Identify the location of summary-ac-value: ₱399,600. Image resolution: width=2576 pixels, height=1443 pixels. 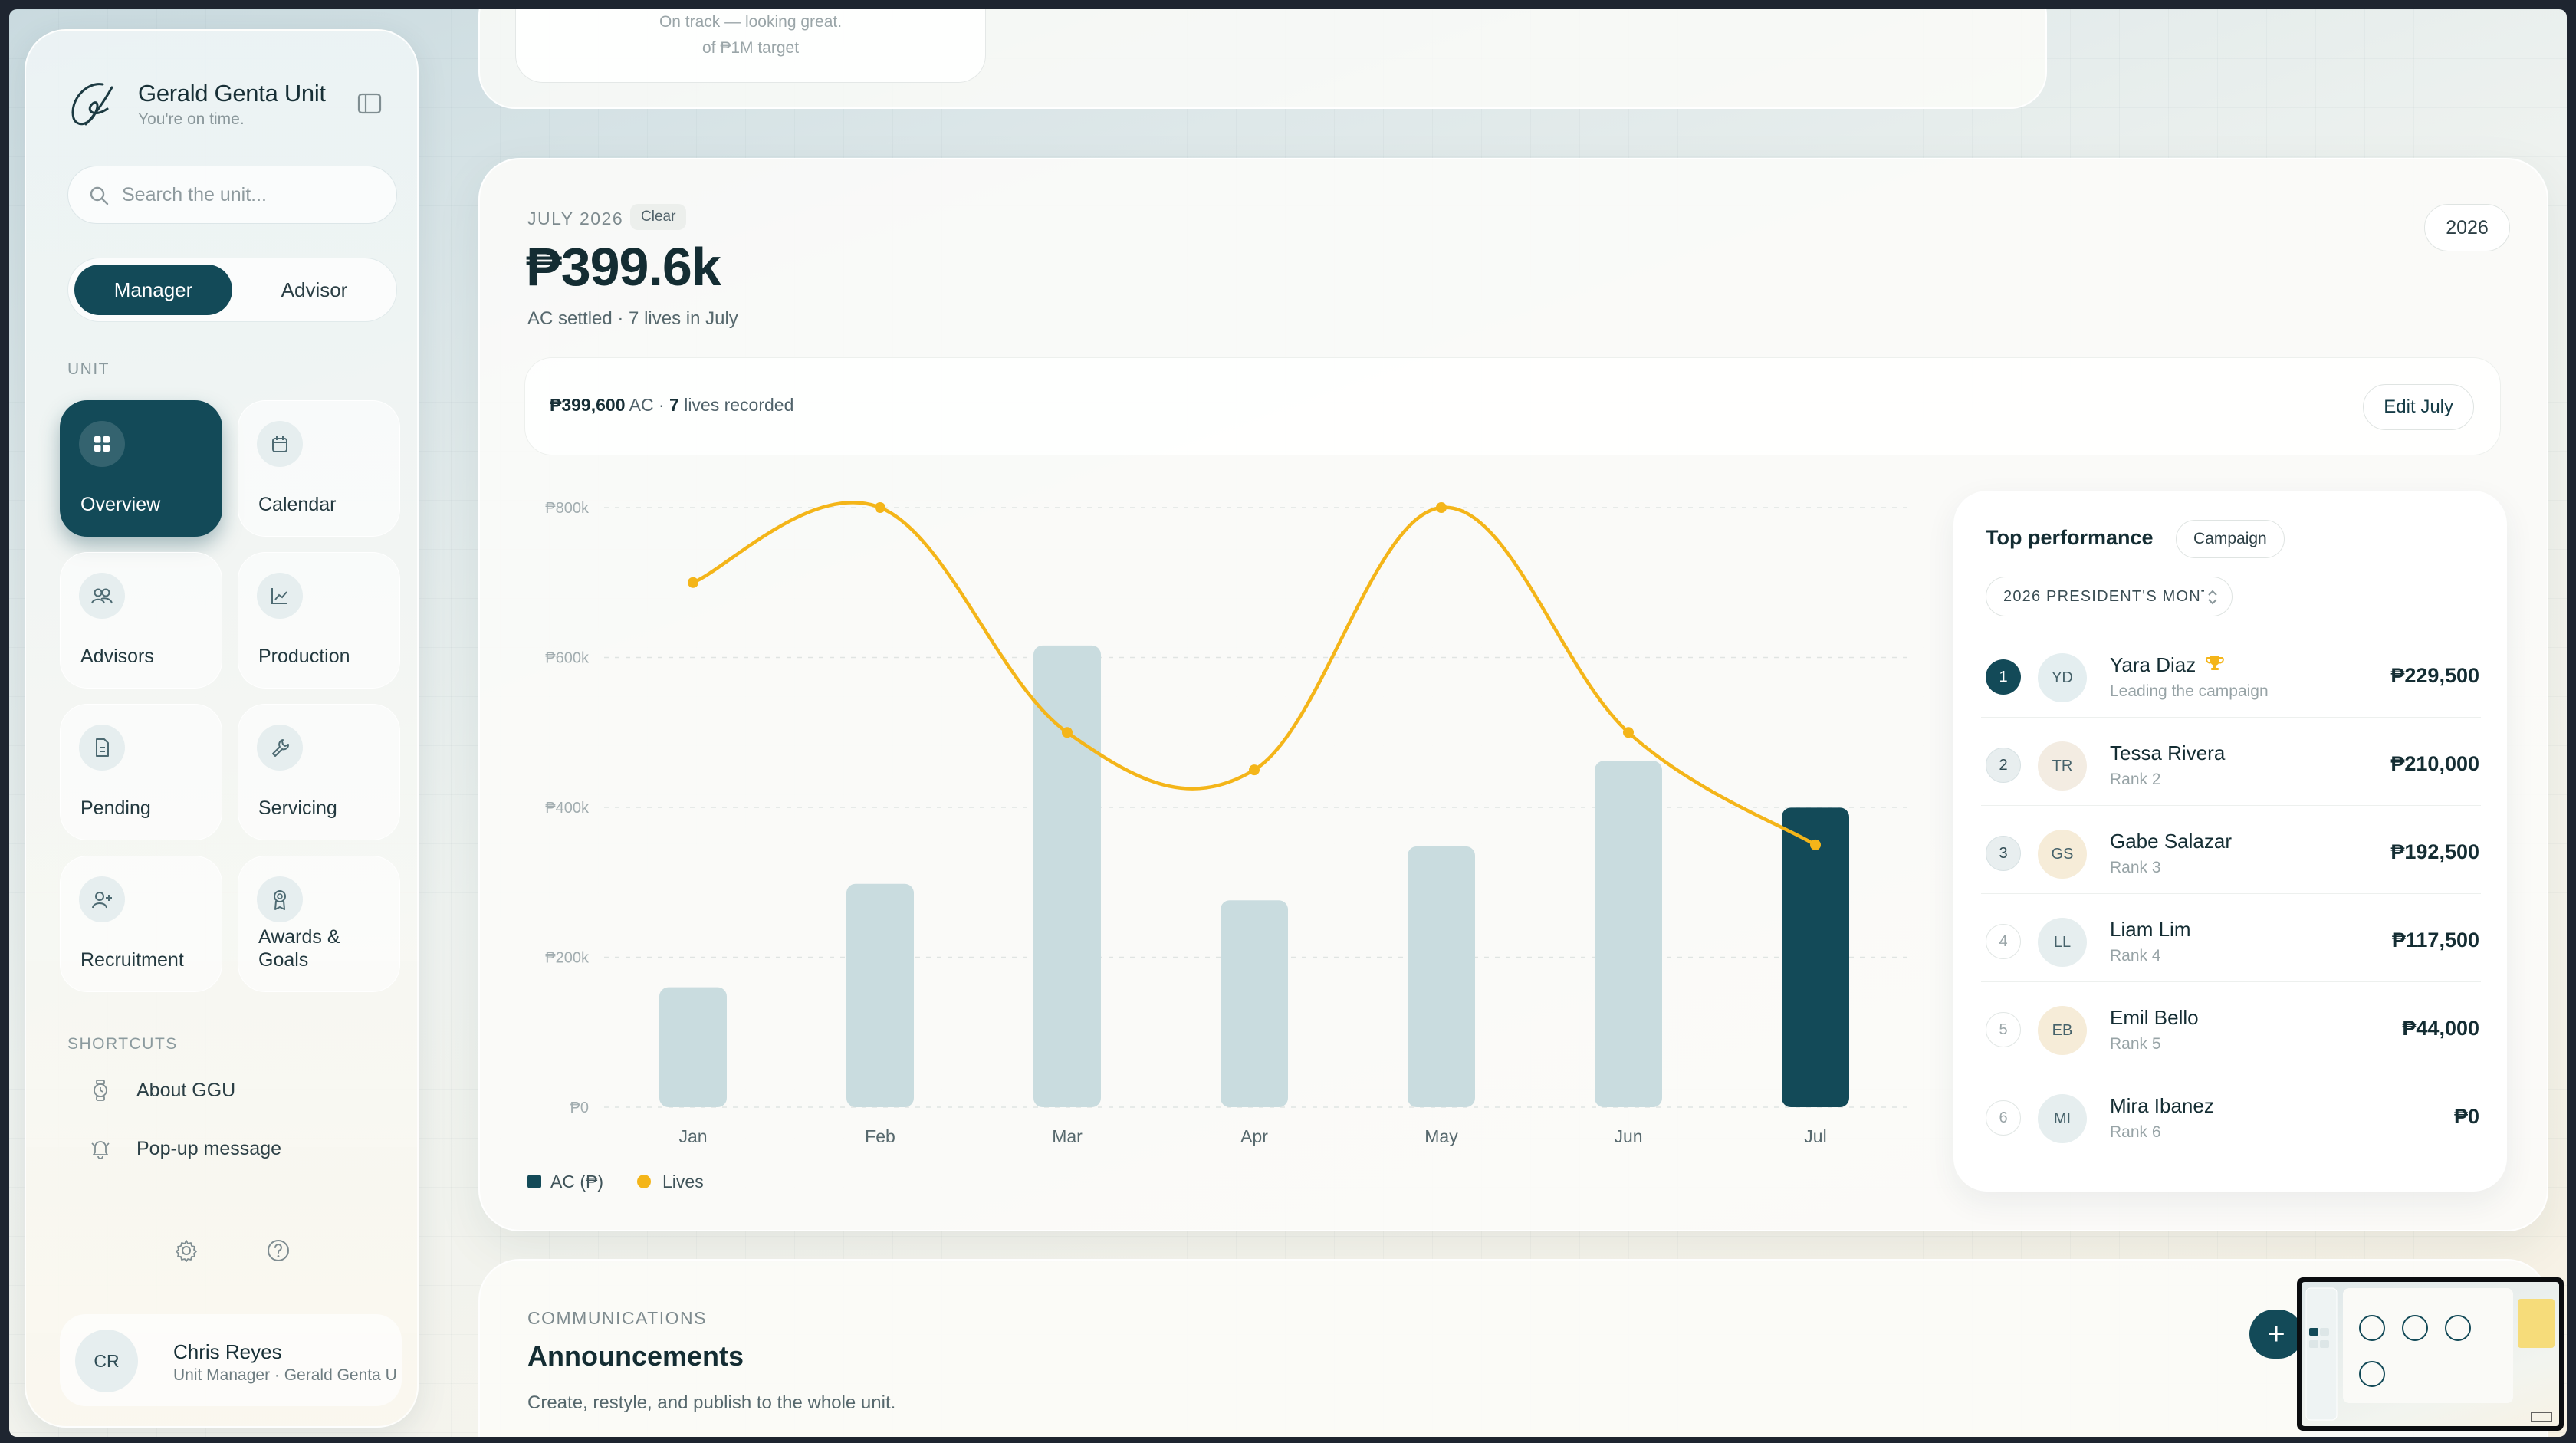
(588, 405).